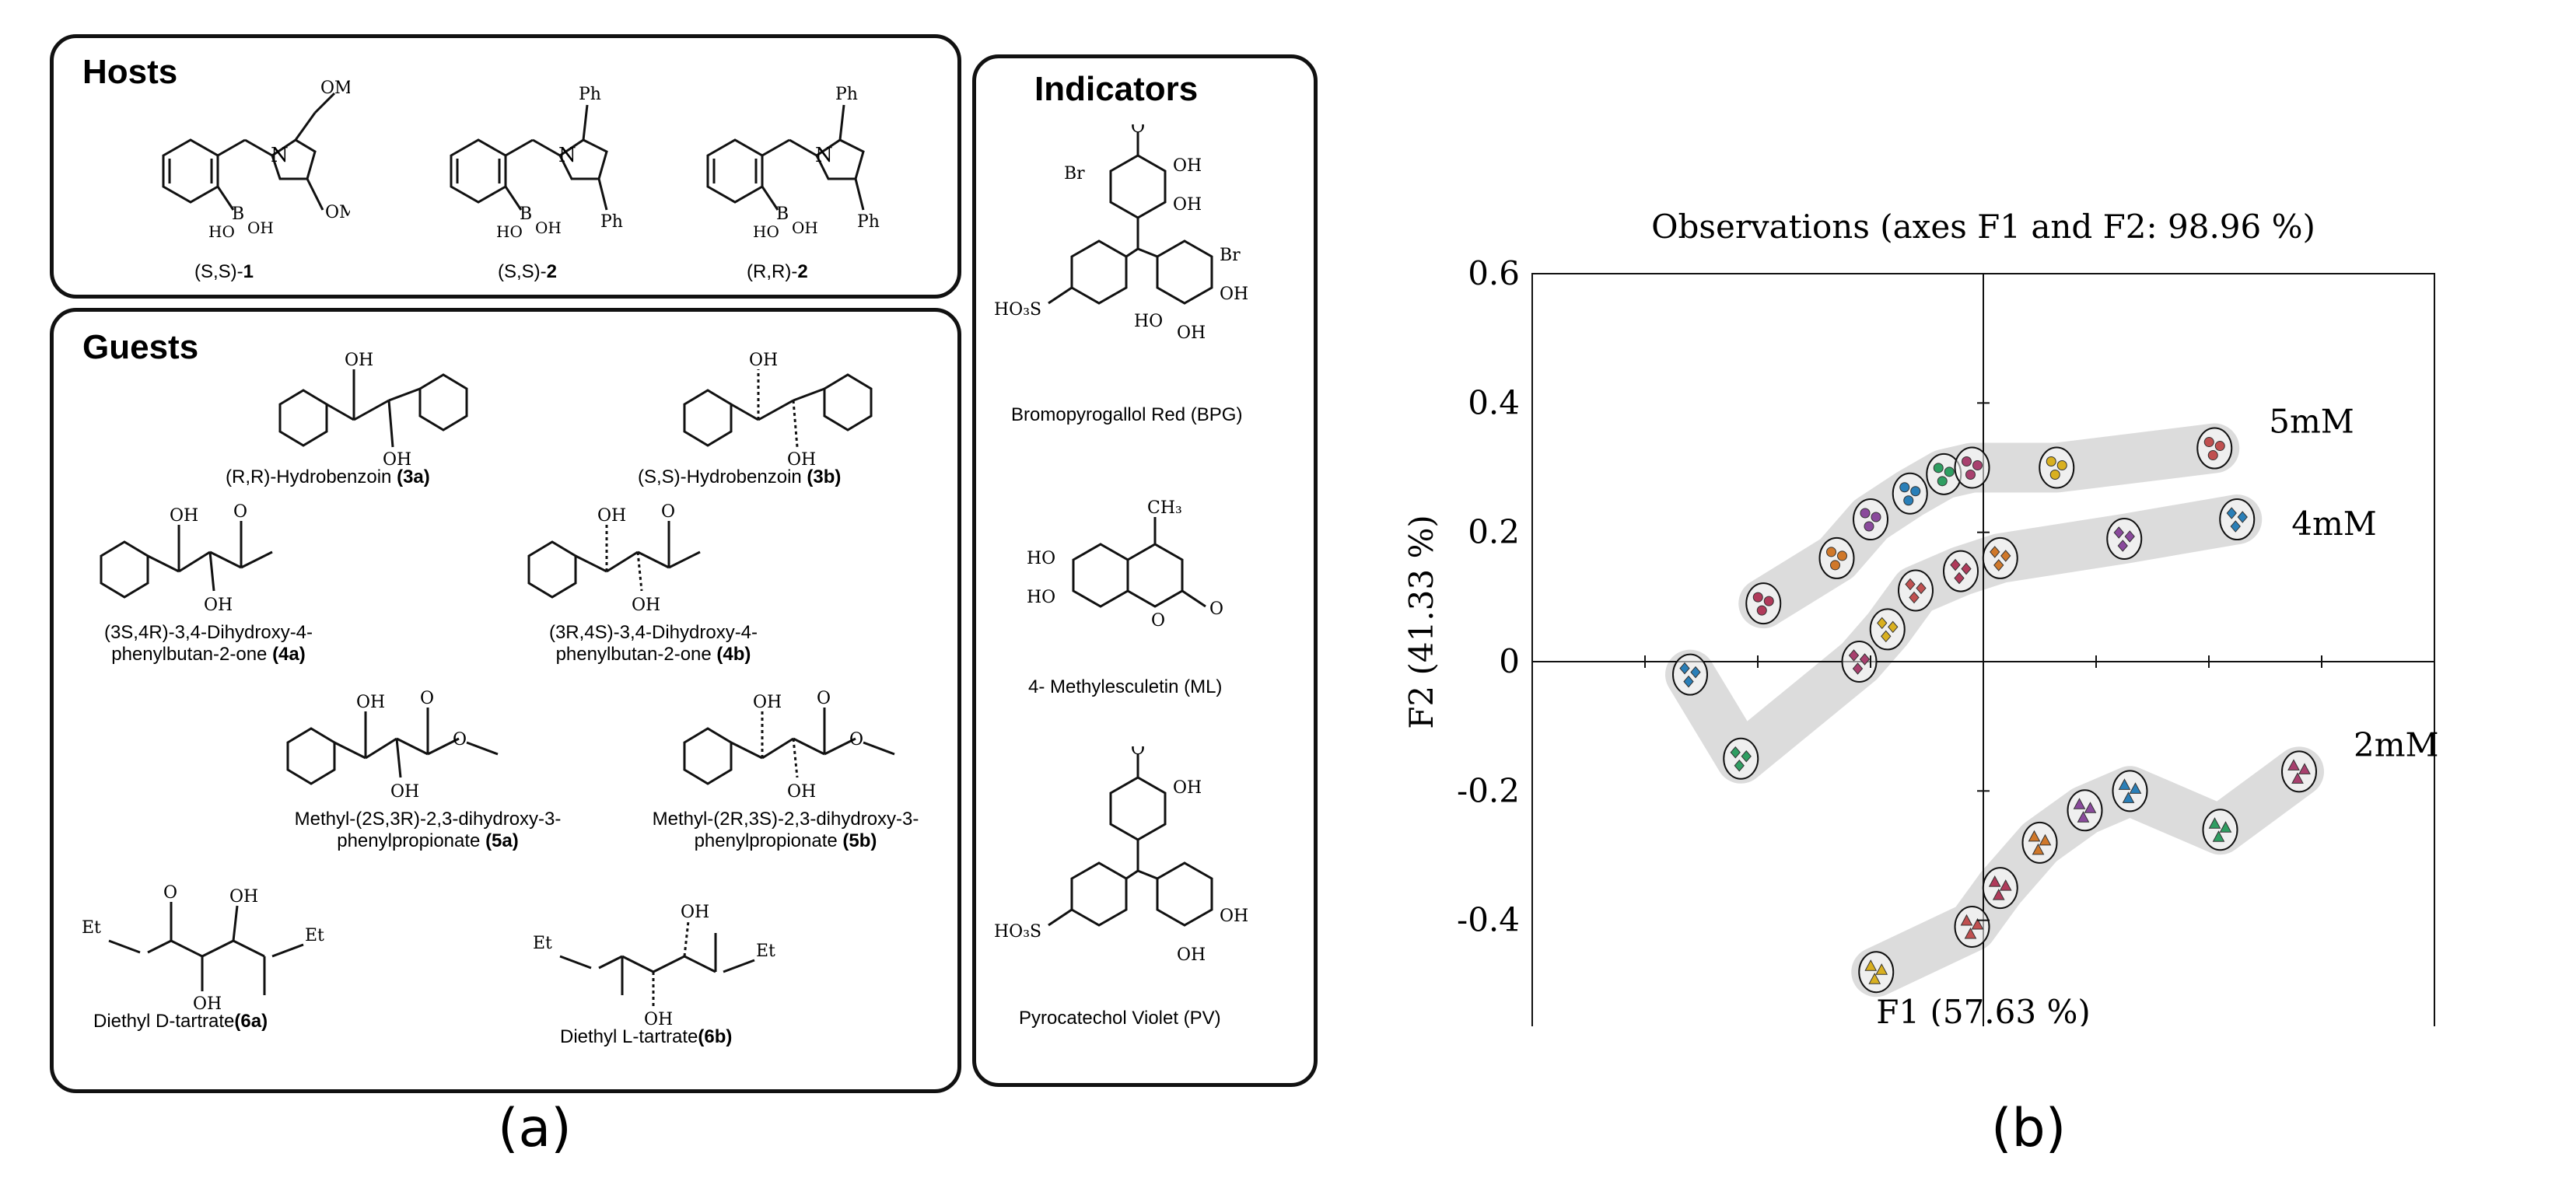 The width and height of the screenshot is (2576, 1188). Describe the element at coordinates (1494, 273) in the screenshot. I see `y-tick-label: 0.6` at that location.